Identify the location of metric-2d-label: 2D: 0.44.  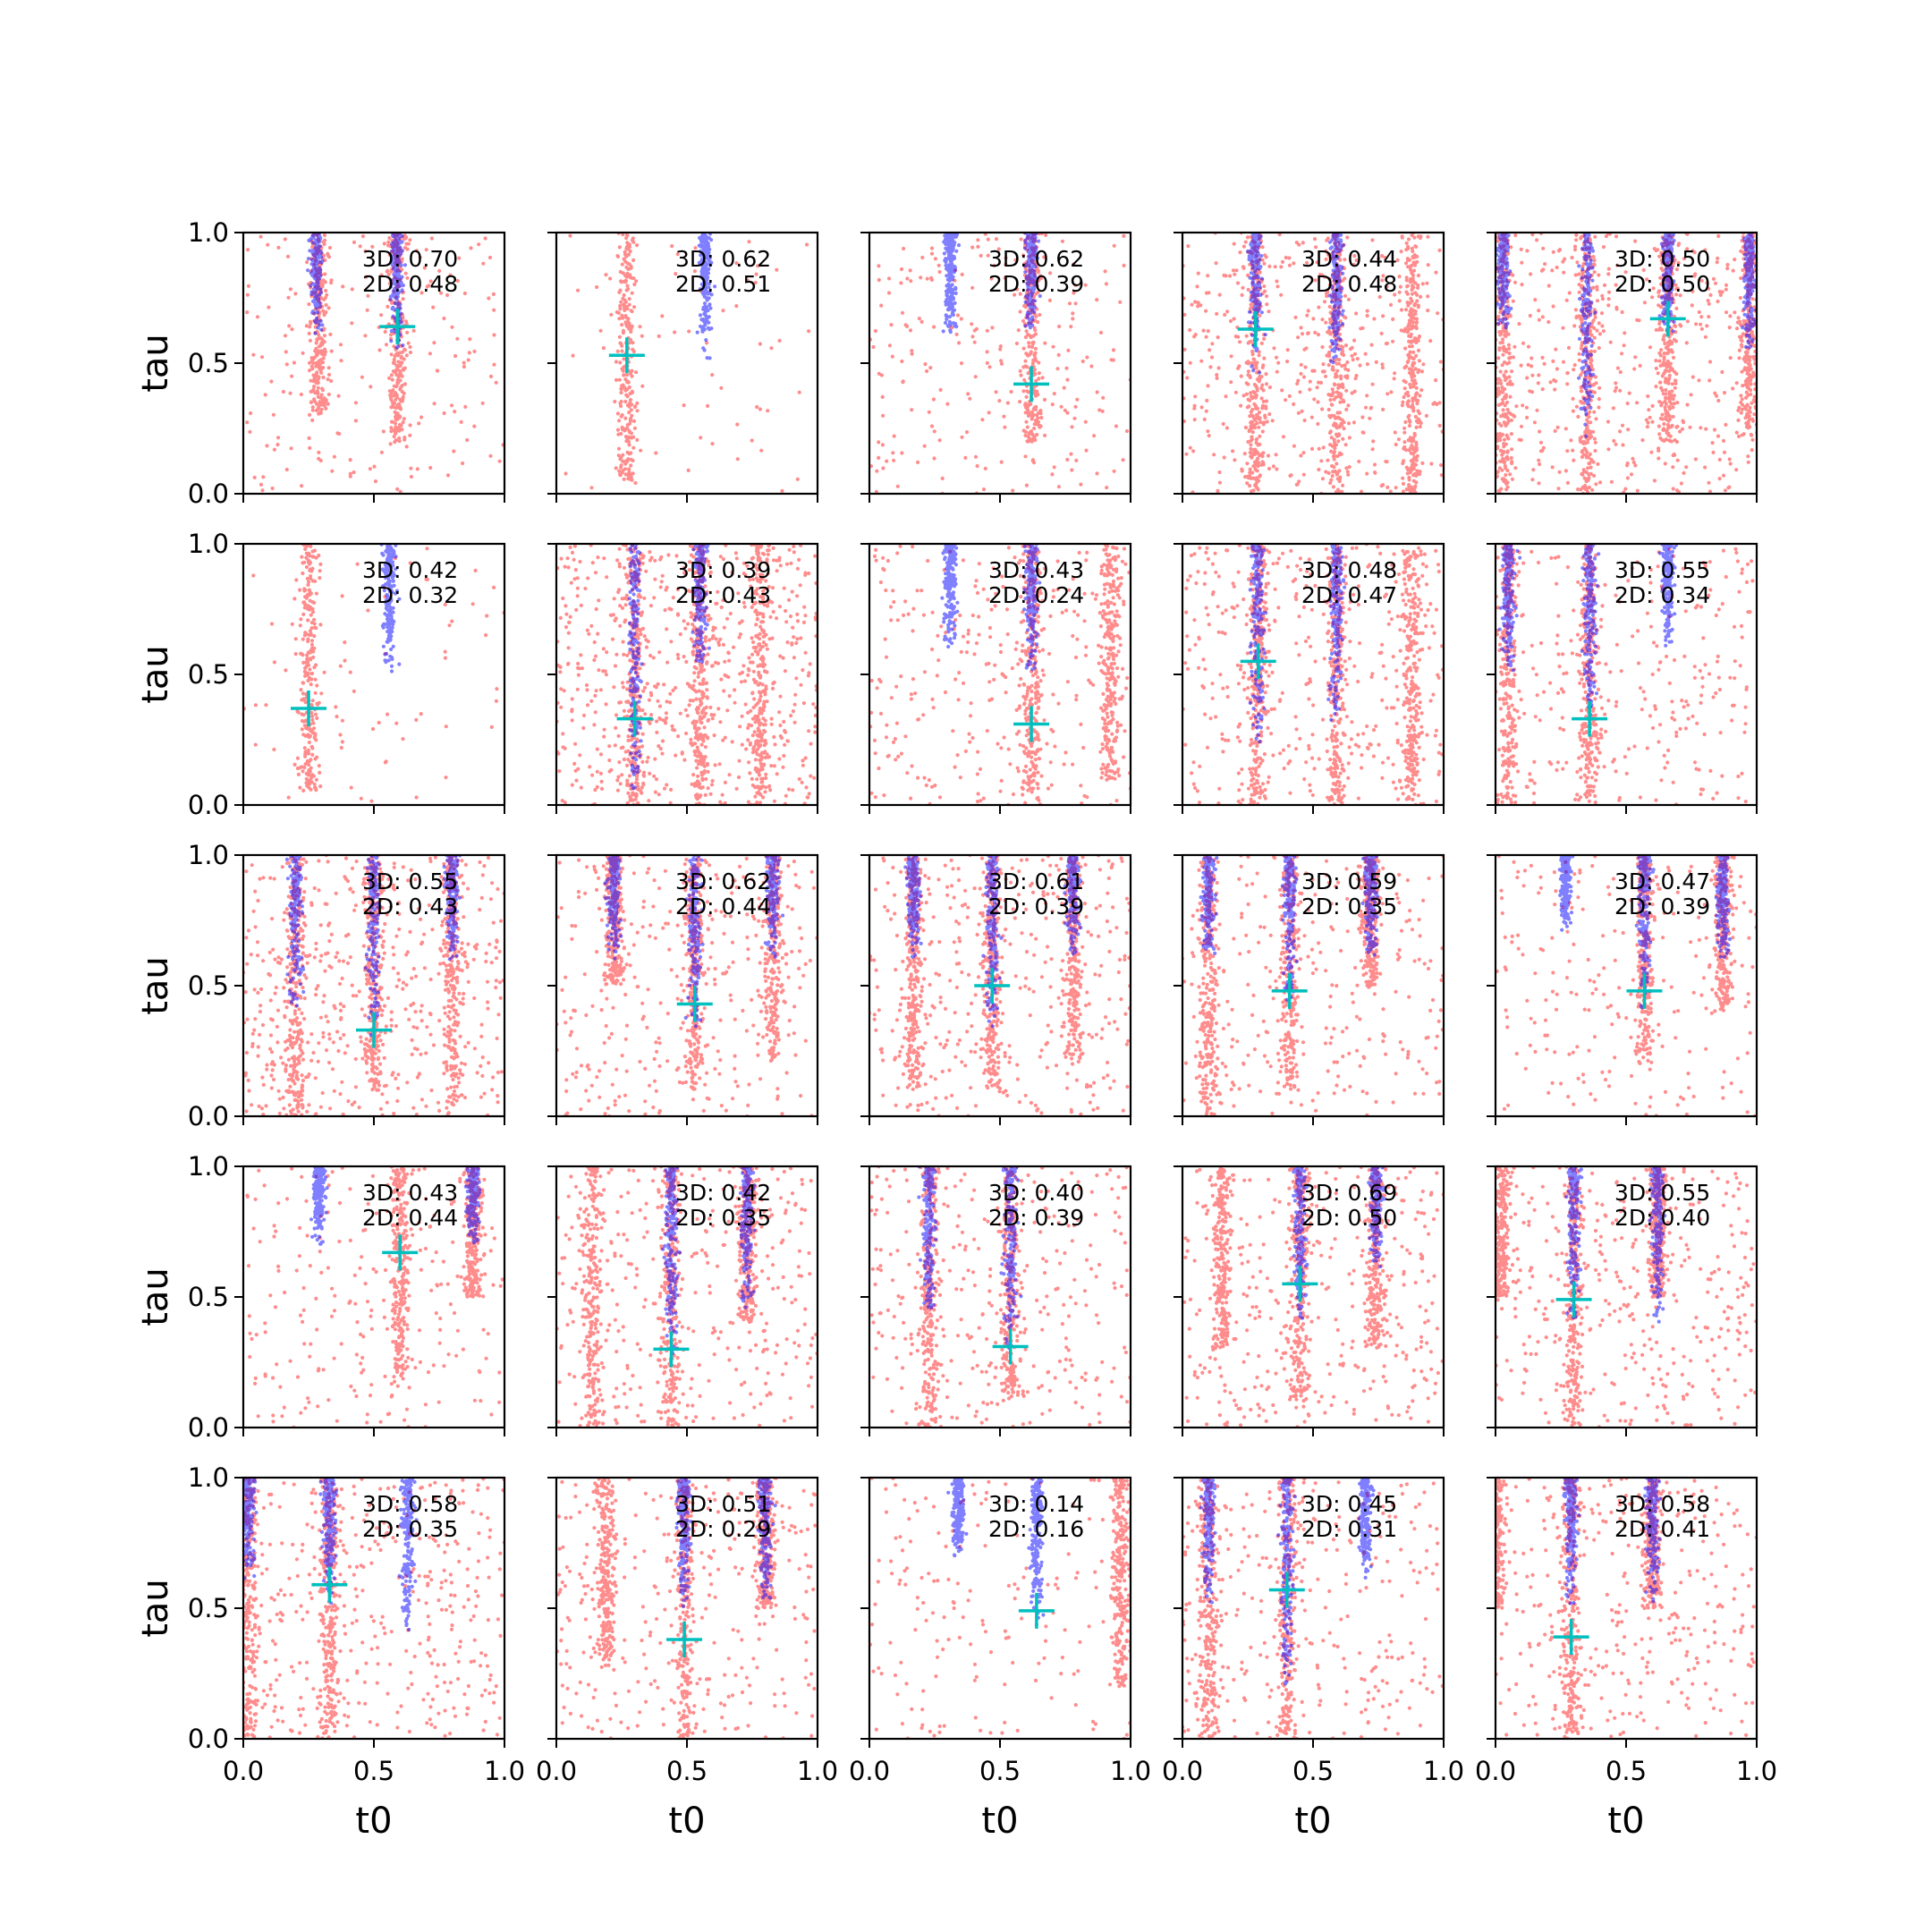
(410, 1218).